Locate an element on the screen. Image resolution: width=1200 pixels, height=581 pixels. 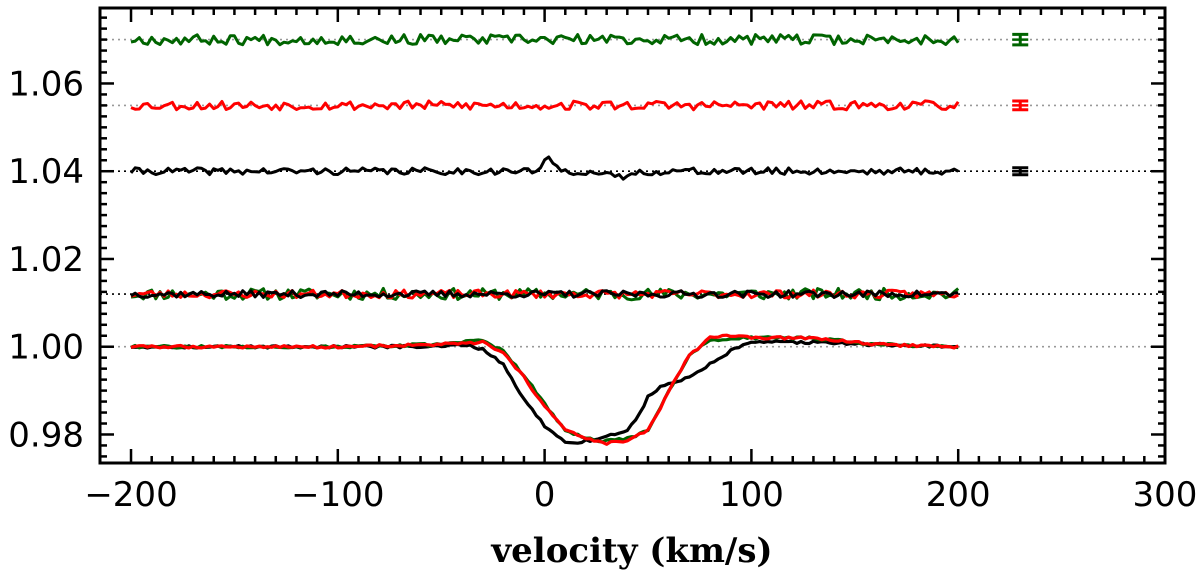
x-axis-title: velocity (km/s) is located at coordinates (631, 551).